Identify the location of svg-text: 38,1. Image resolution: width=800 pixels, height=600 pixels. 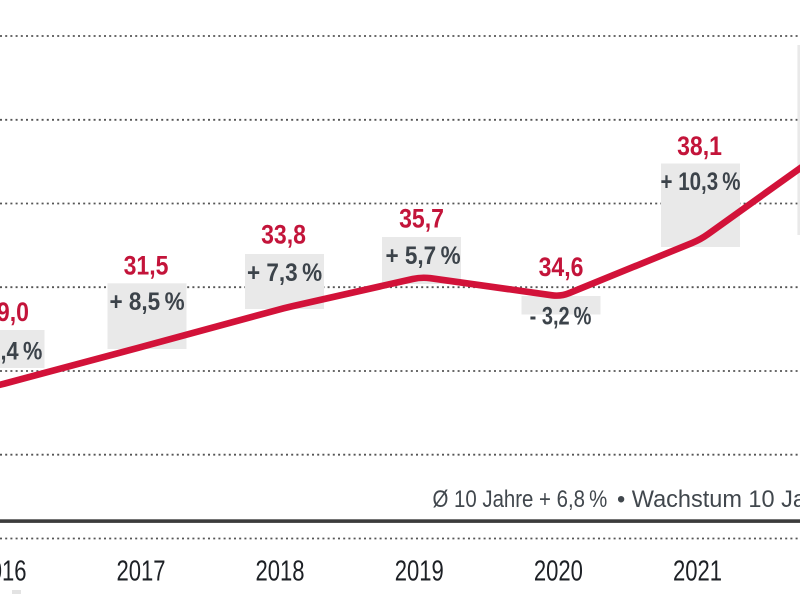
(699, 146).